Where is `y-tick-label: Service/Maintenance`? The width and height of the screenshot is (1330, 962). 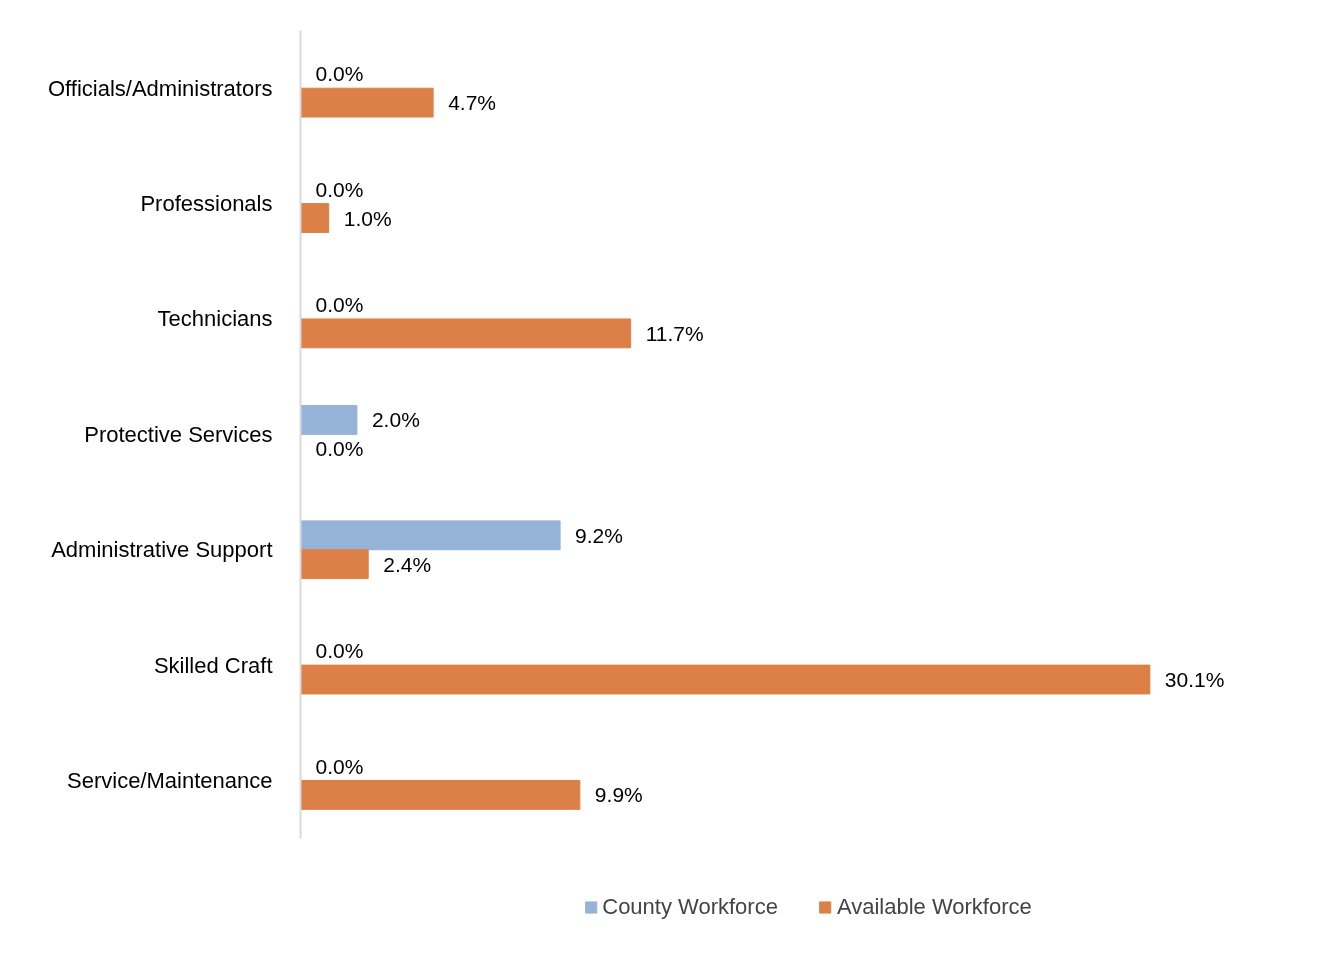
y-tick-label: Service/Maintenance is located at coordinates (170, 780).